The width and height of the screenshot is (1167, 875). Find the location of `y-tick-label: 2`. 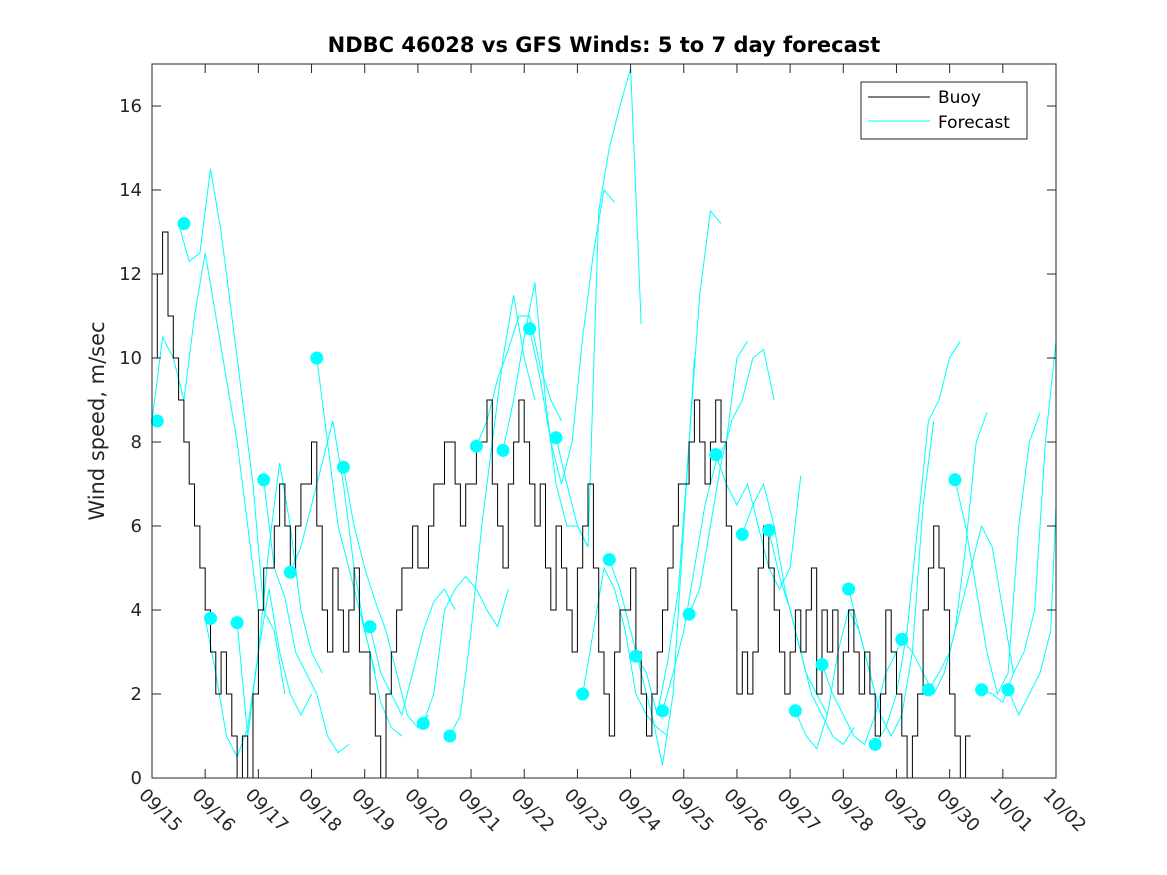

y-tick-label: 2 is located at coordinates (136, 694).